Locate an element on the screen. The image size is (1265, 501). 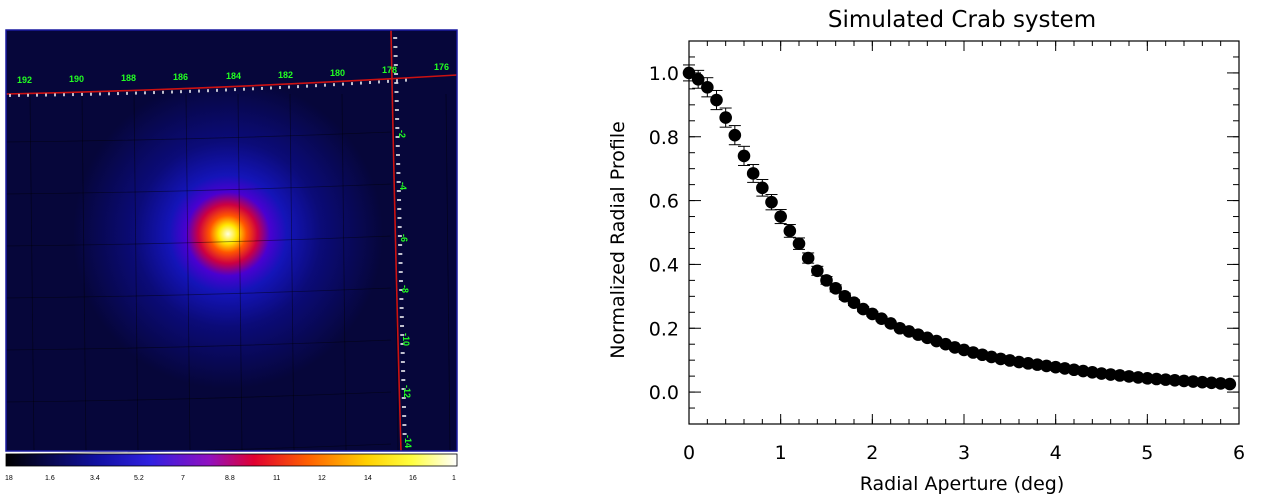
colorbar-label: 12 is located at coordinates (322, 478).